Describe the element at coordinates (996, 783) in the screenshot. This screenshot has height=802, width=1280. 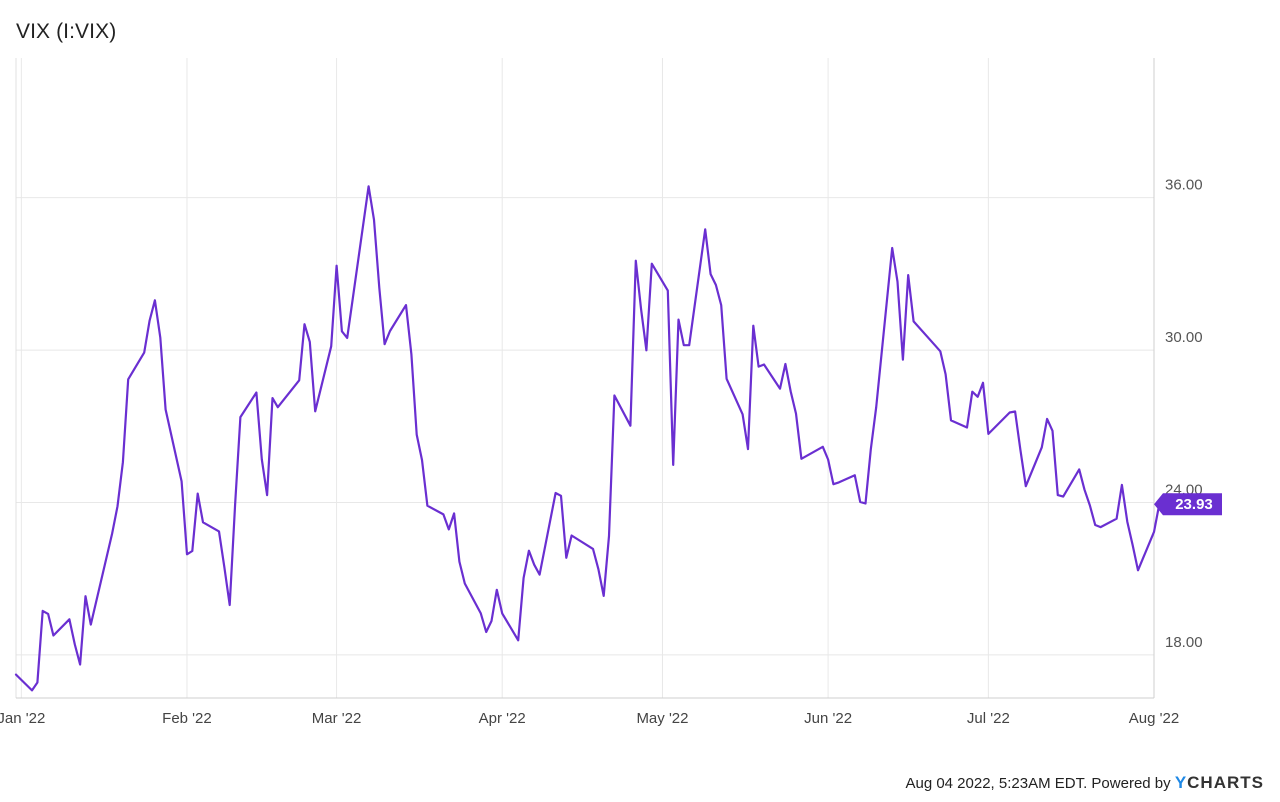
I see `footer-timestamp: Aug 04 2022, 5:23AM EDT.` at that location.